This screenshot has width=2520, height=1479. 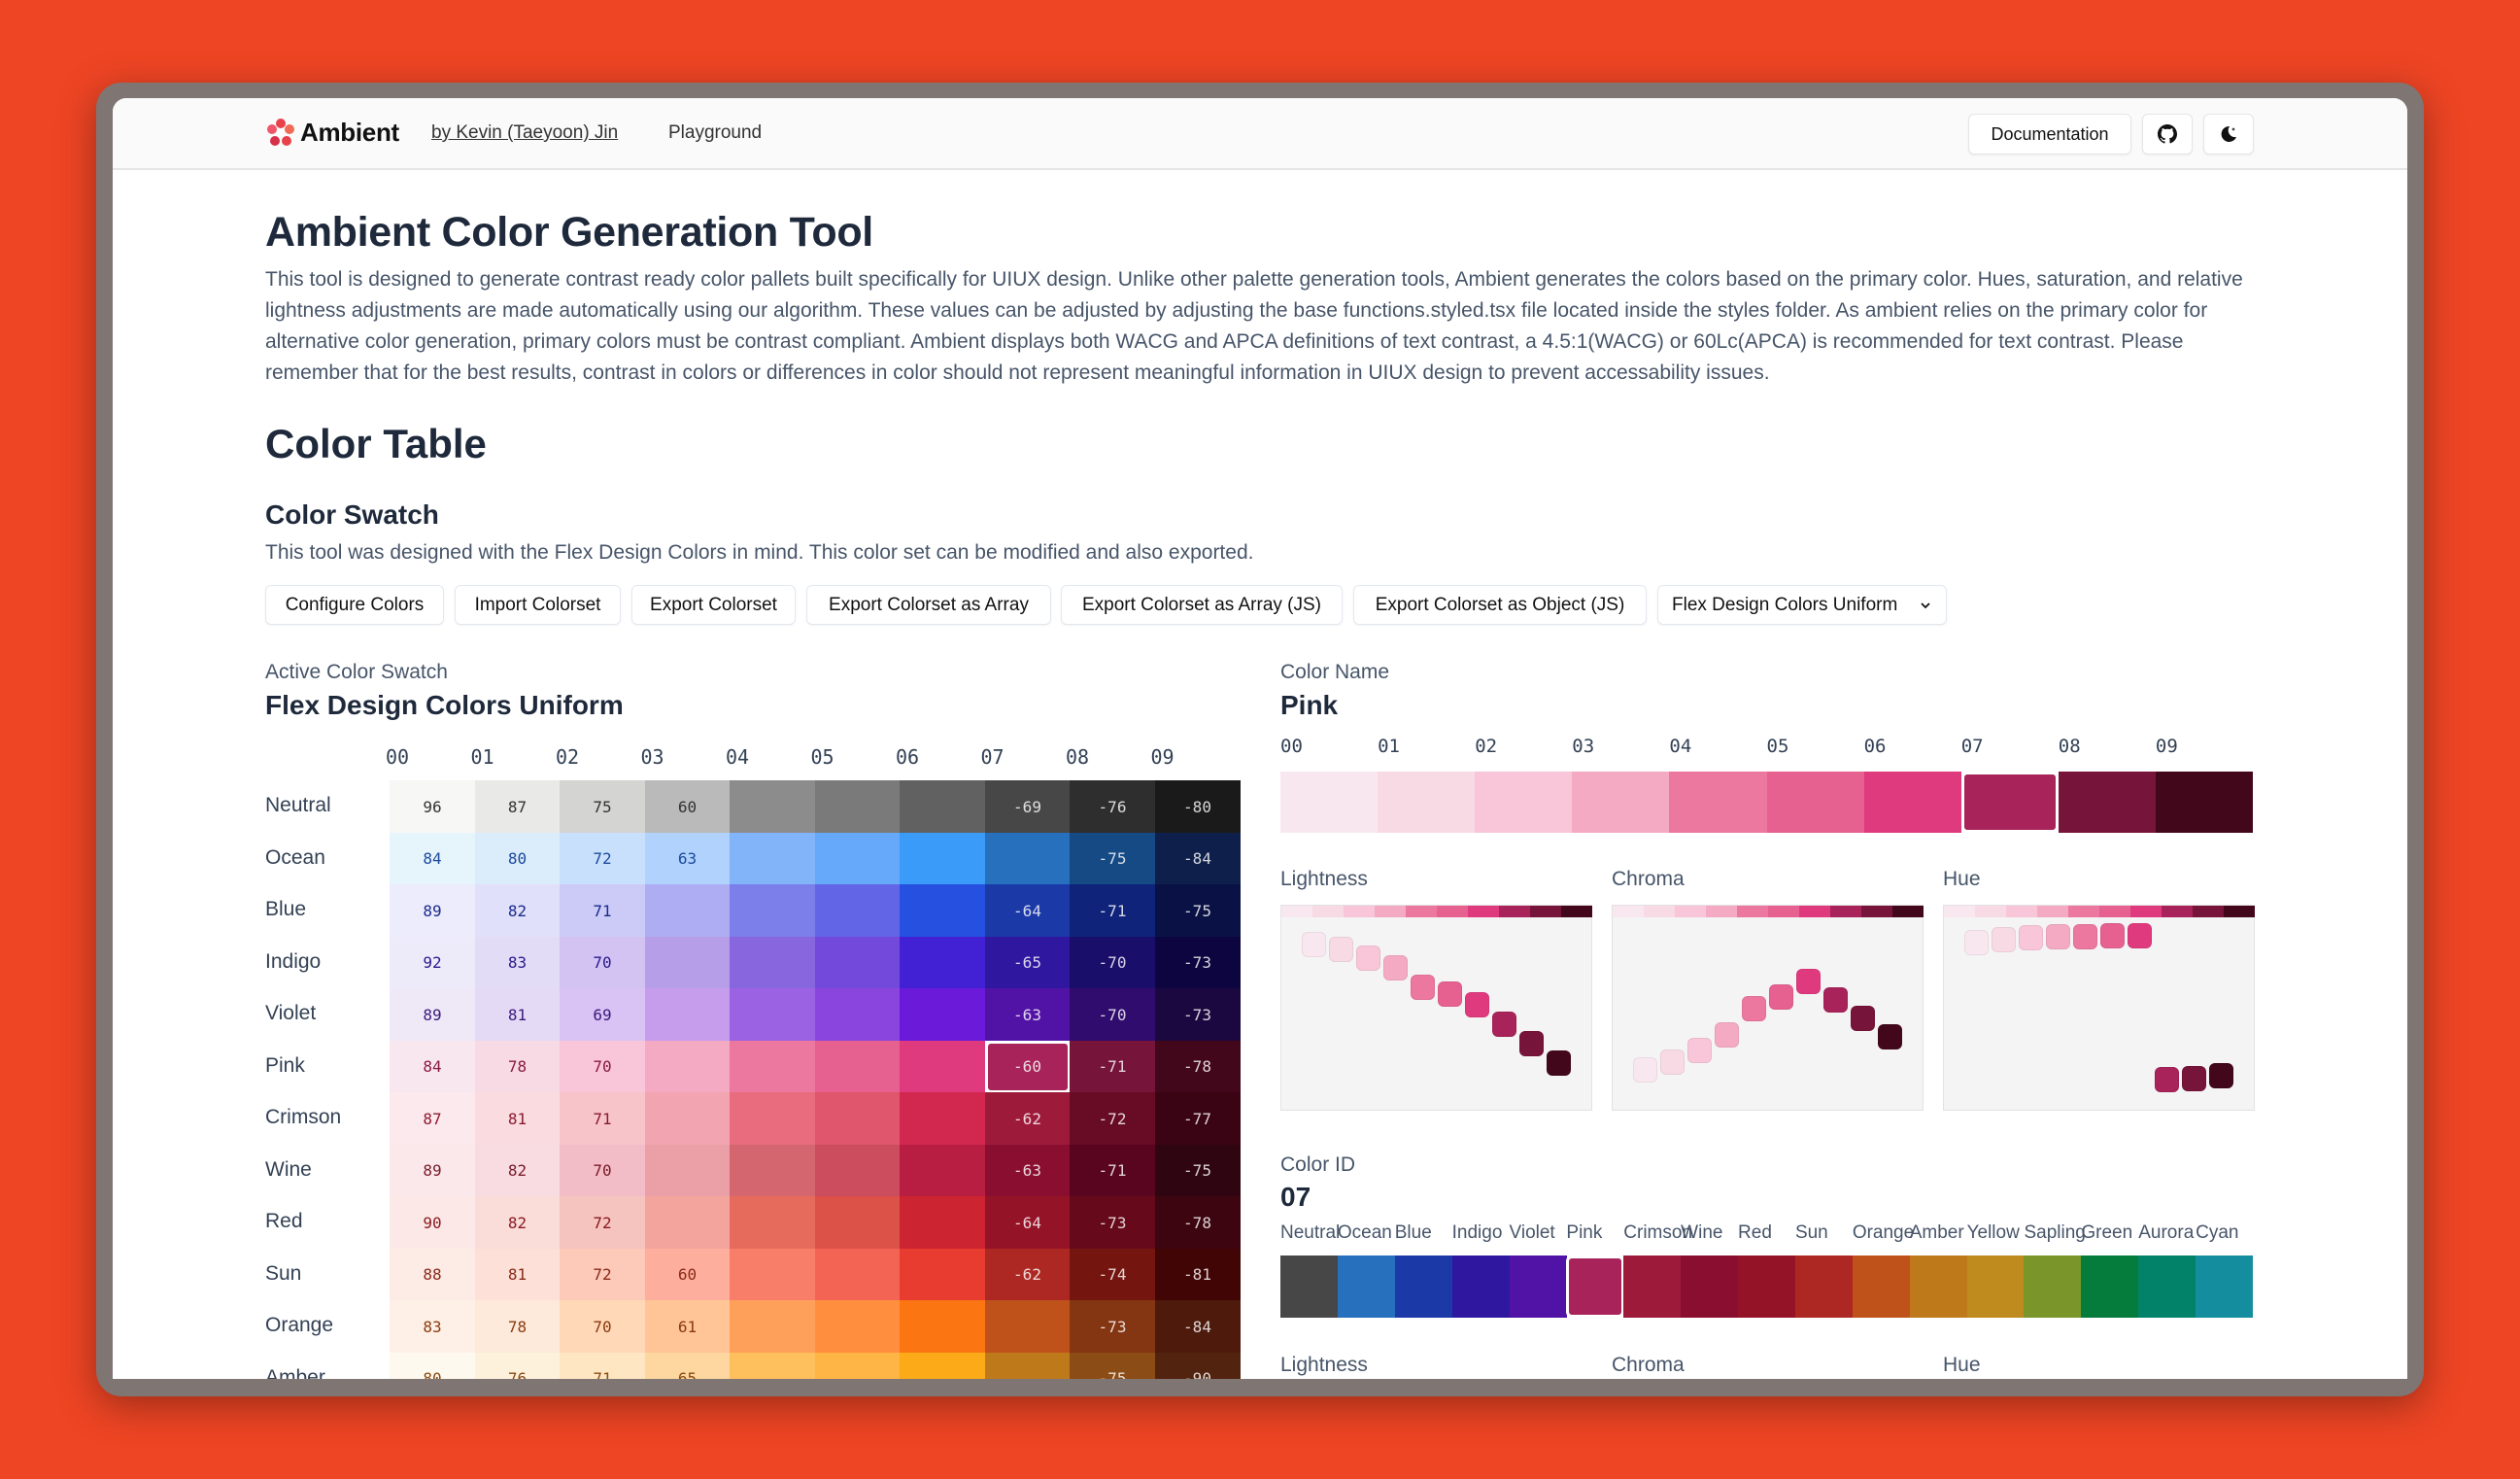 I want to click on documentation-button: Documentation, so click(x=2049, y=134).